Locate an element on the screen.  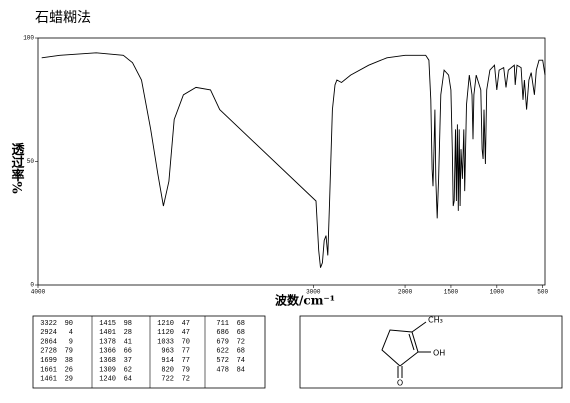
x-tick-label: 3000 is located at coordinates (313, 292).